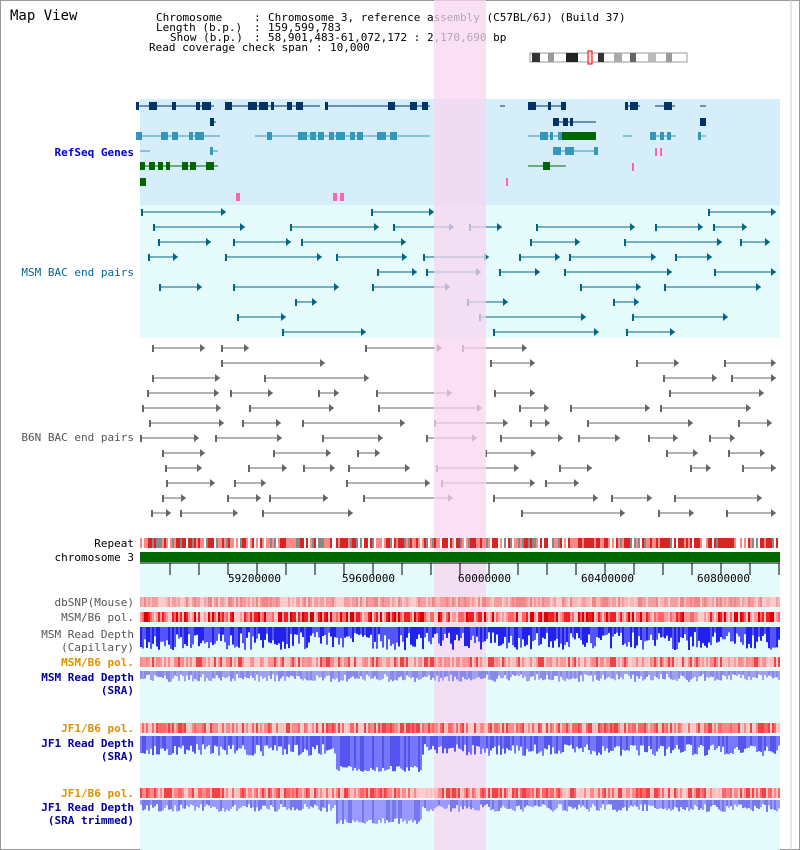 The width and height of the screenshot is (800, 850). I want to click on track-label-b6n-bac: B6N BAC end pairs, so click(77, 437).